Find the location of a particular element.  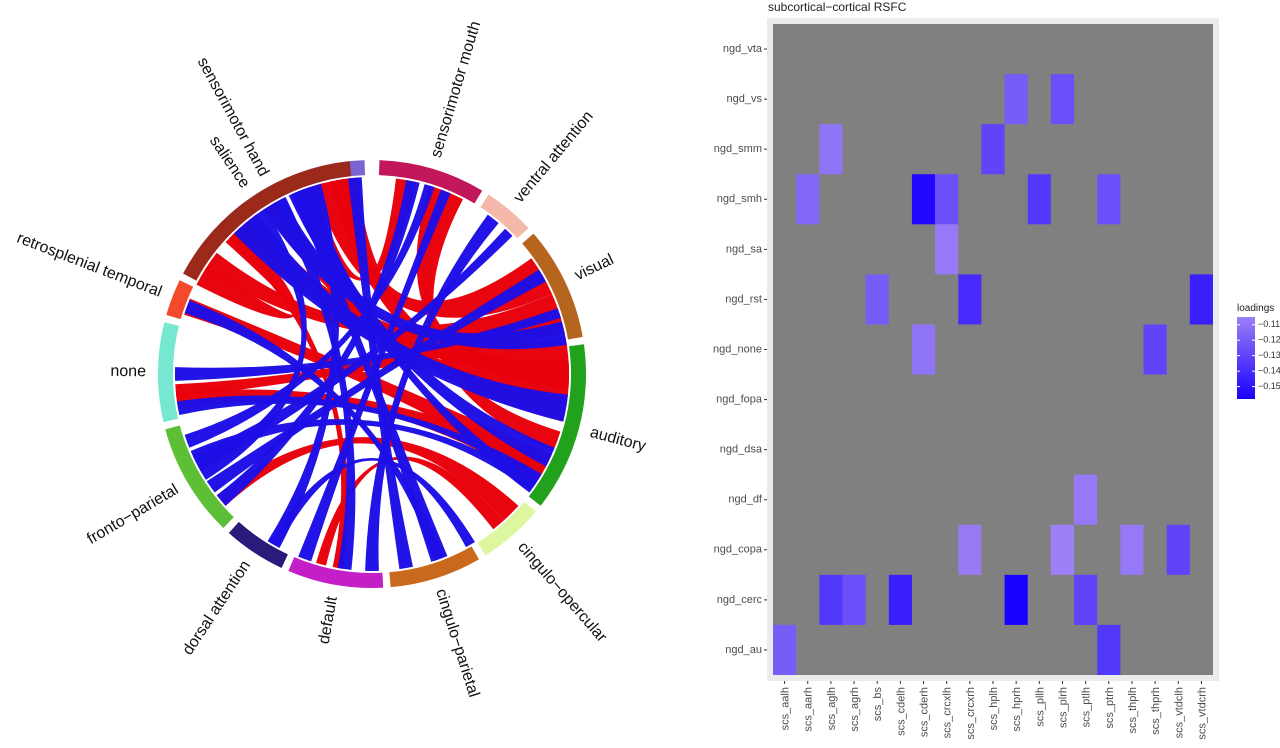

x-tick-label: scs_plrh is located at coordinates (1063, 707).